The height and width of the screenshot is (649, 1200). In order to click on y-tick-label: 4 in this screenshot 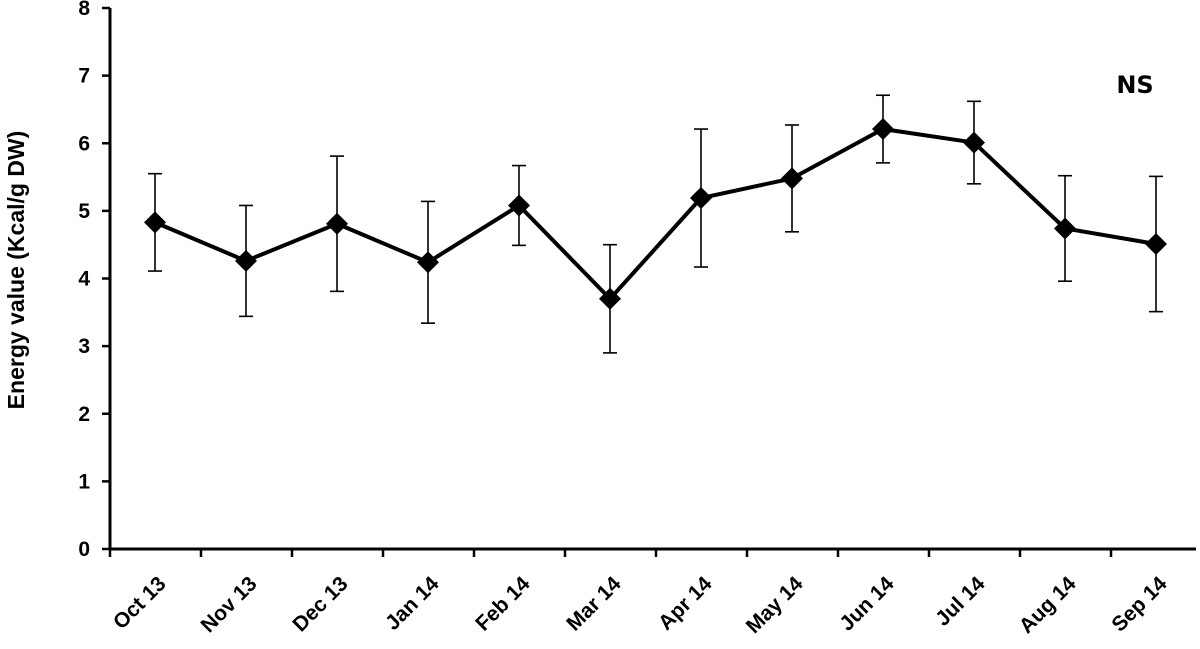, I will do `click(84, 279)`.